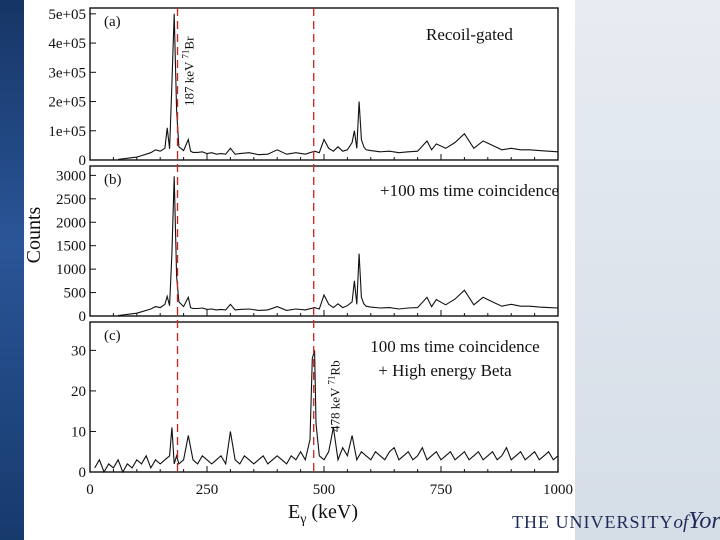  I want to click on logo-of: of, so click(681, 522).